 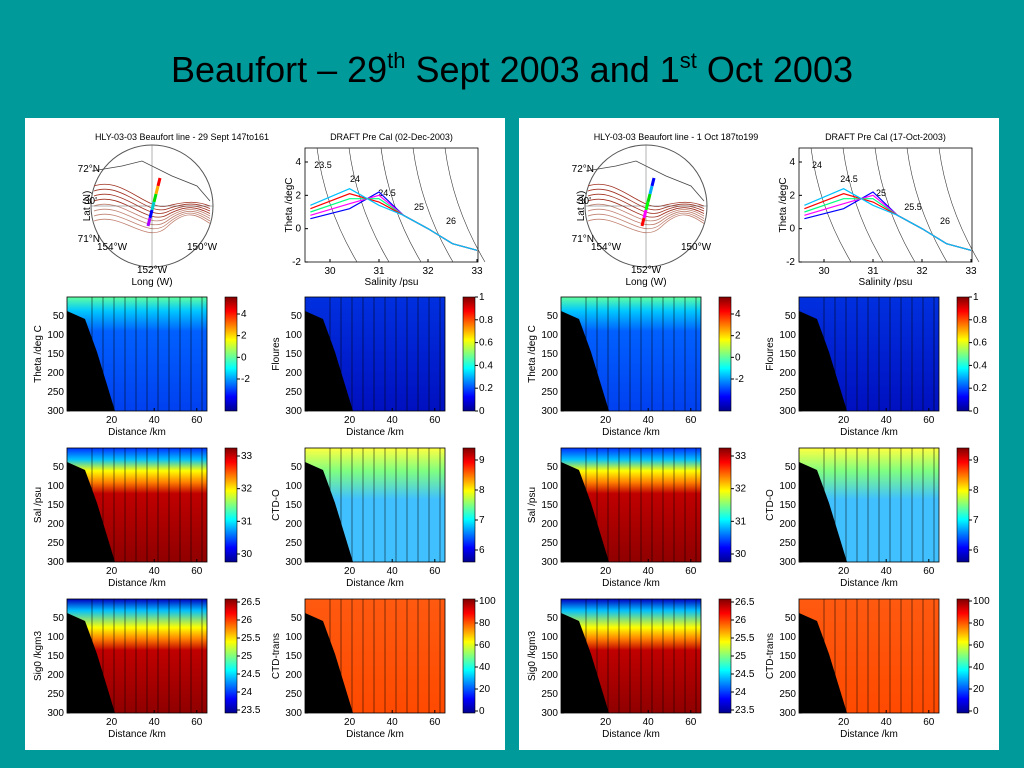 What do you see at coordinates (645, 282) in the screenshot?
I see `map-xlabel: Long (W)` at bounding box center [645, 282].